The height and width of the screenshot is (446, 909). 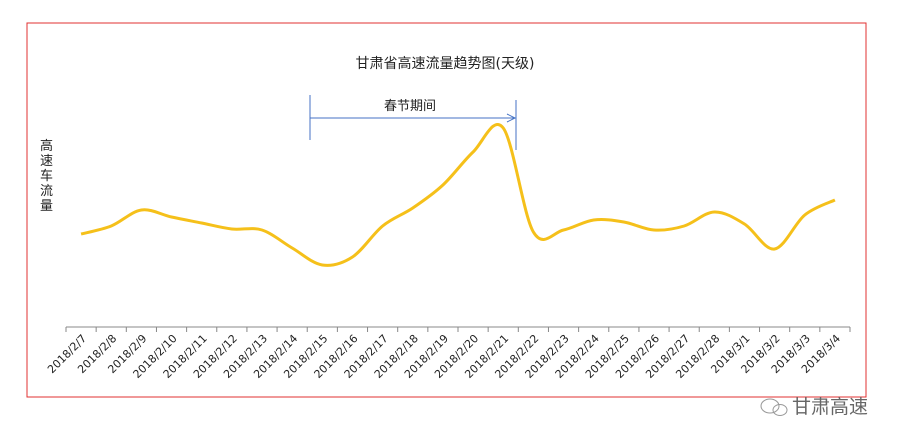 I want to click on chart-title: 甘肃省高速流量趋势图(天级), so click(x=445, y=63).